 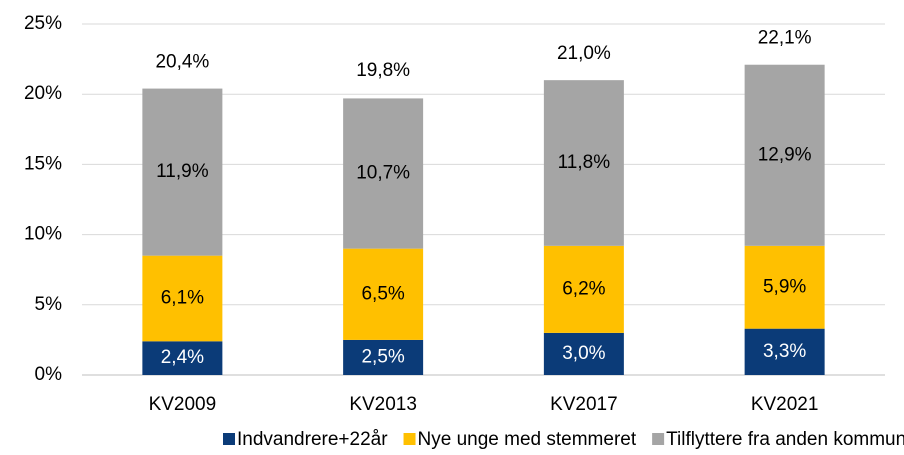 I want to click on y-tick-label: 5%, so click(x=49, y=304).